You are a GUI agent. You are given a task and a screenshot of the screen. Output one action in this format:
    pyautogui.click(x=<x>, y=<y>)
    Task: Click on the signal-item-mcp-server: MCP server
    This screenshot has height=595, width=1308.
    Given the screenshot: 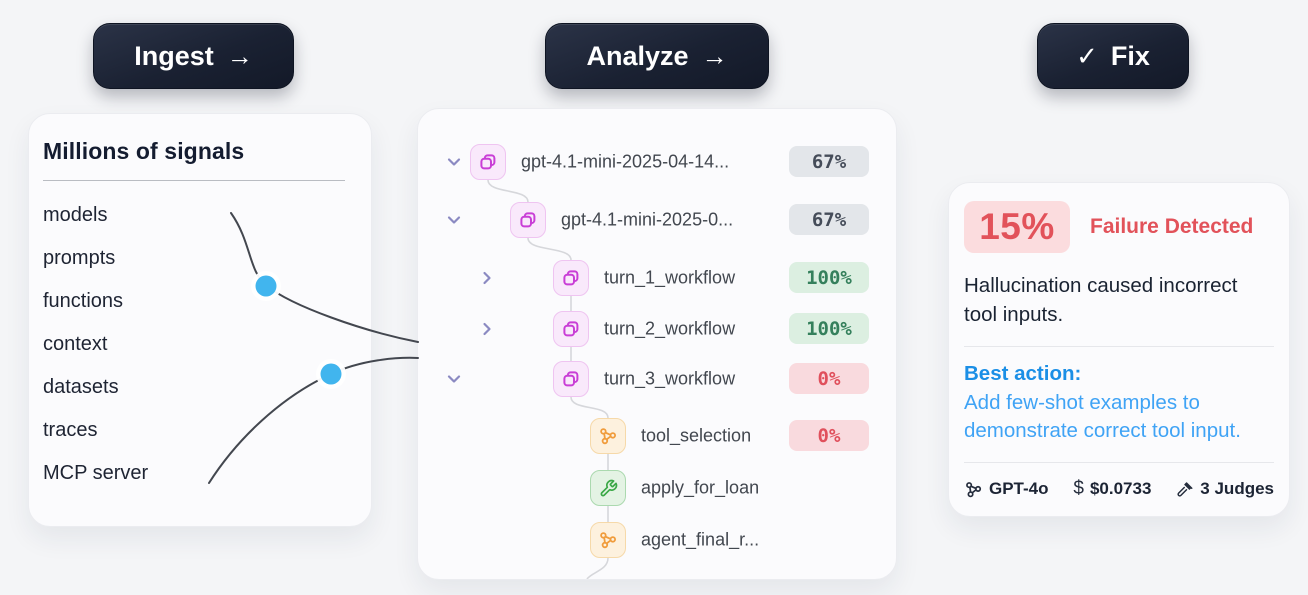 What is the action you would take?
    pyautogui.click(x=96, y=473)
    